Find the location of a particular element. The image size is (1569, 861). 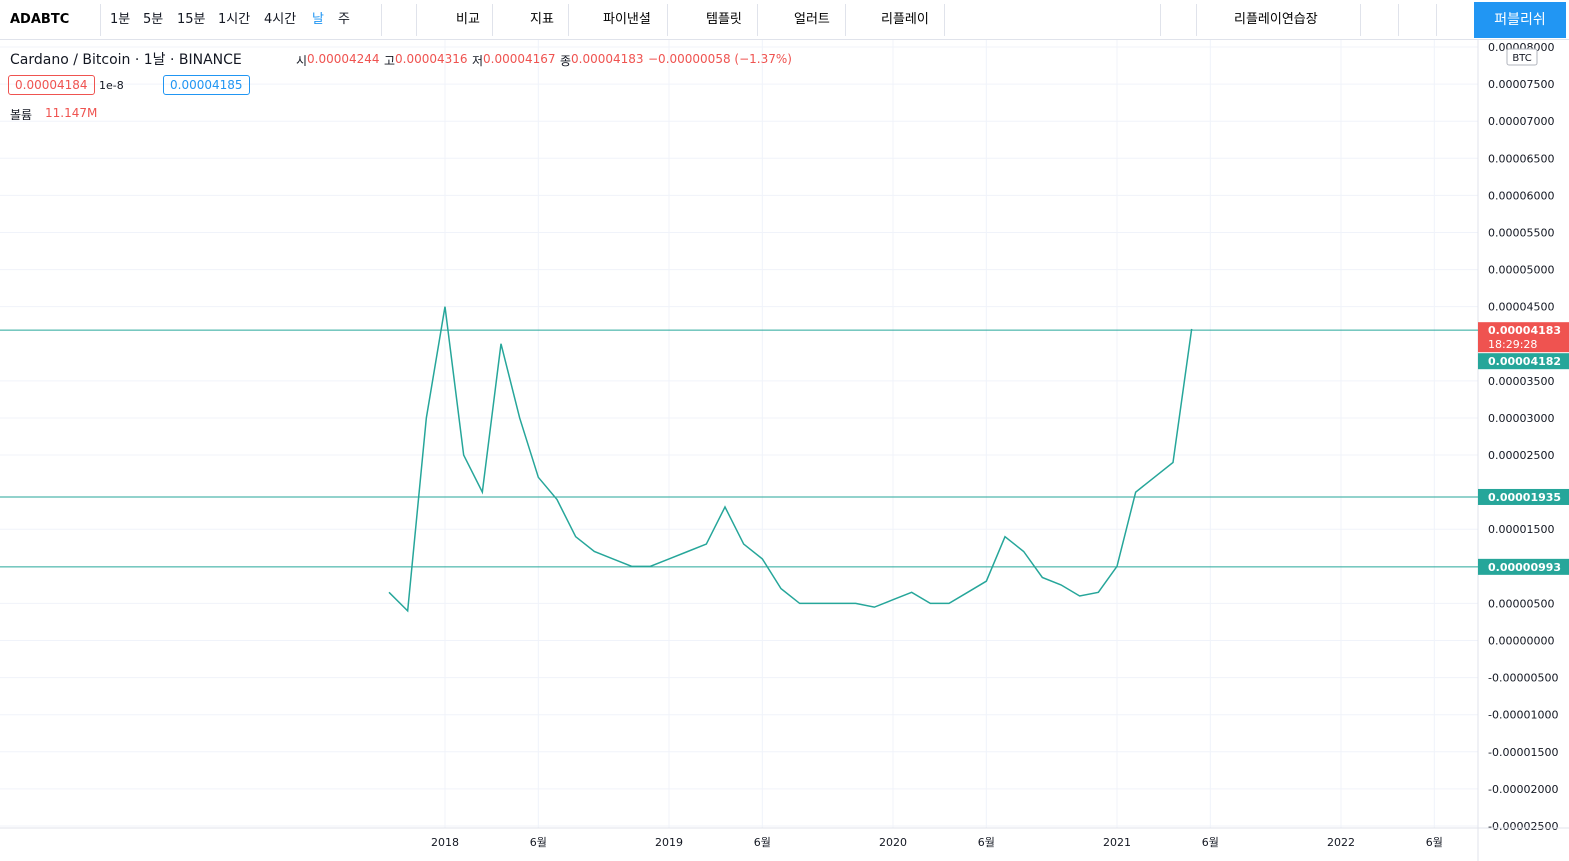

y-tick-label: 0.00001500 is located at coordinates (1521, 529).